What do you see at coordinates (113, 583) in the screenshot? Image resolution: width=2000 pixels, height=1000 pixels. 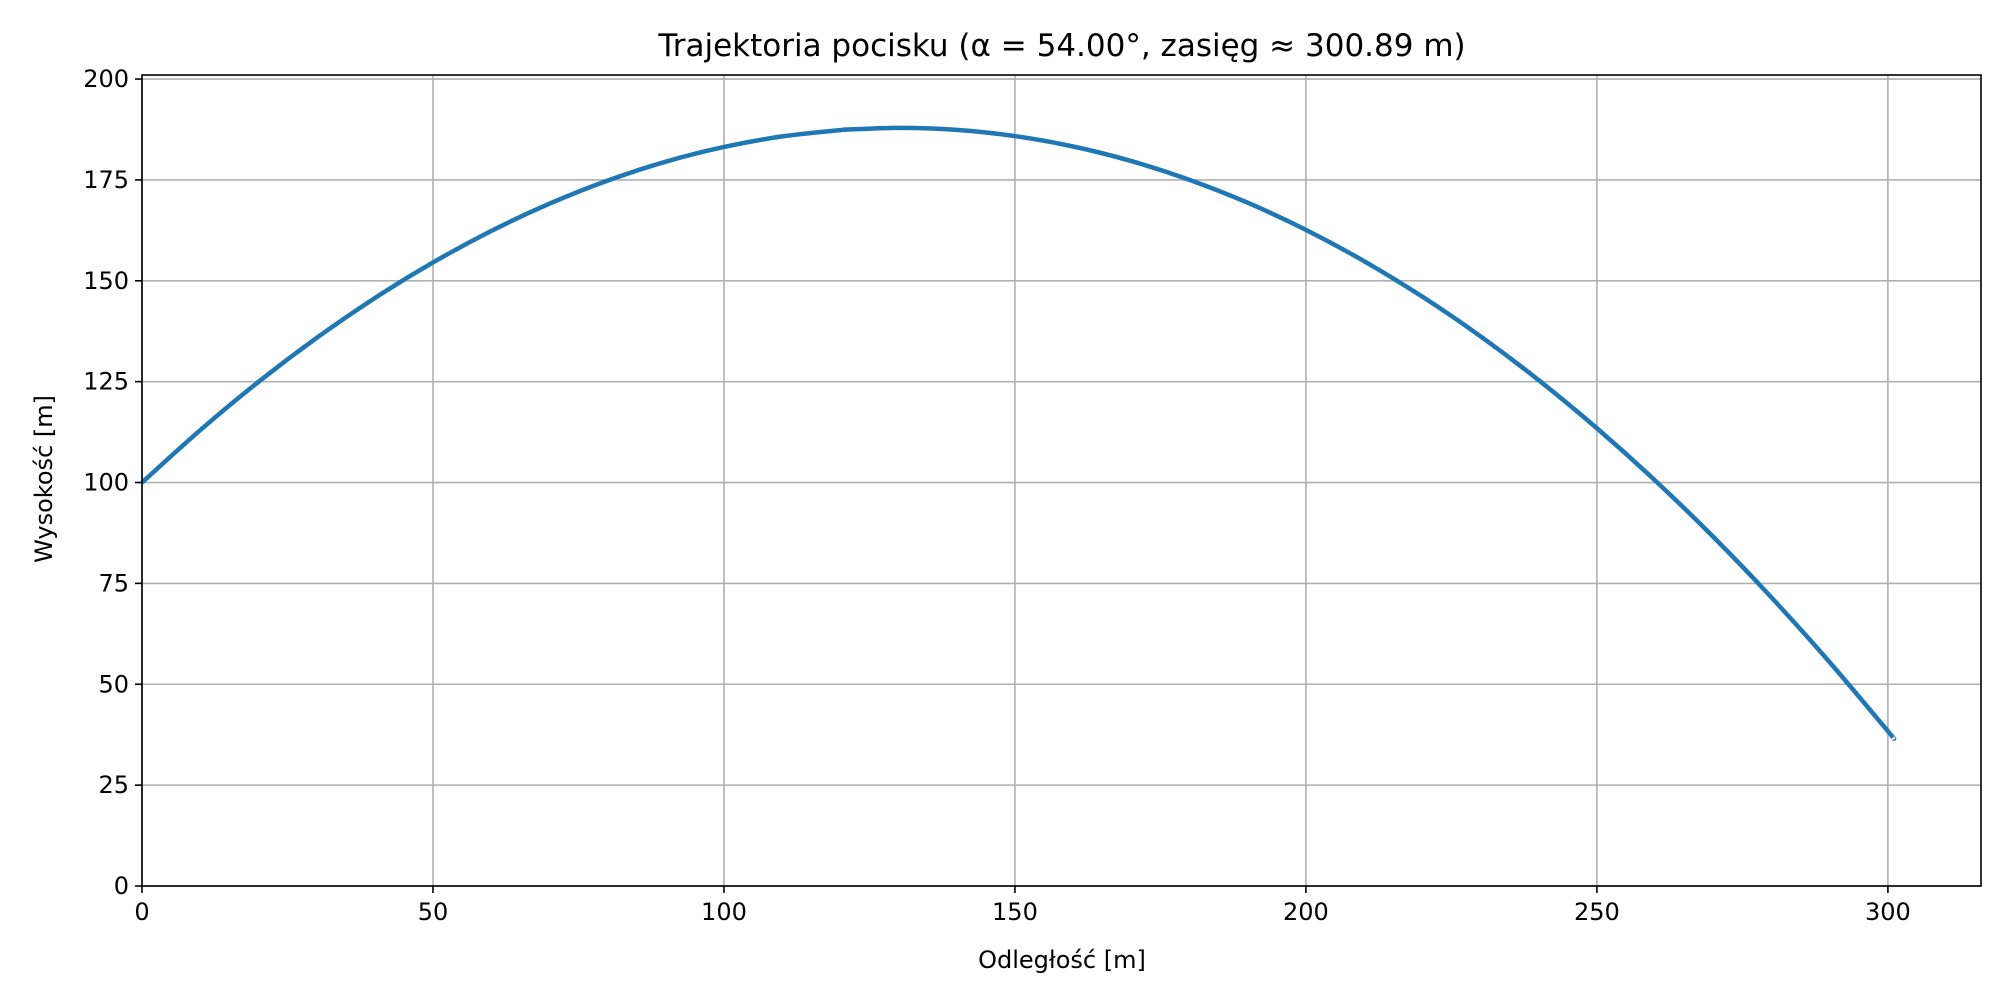 I see `y-tick-label: 75` at bounding box center [113, 583].